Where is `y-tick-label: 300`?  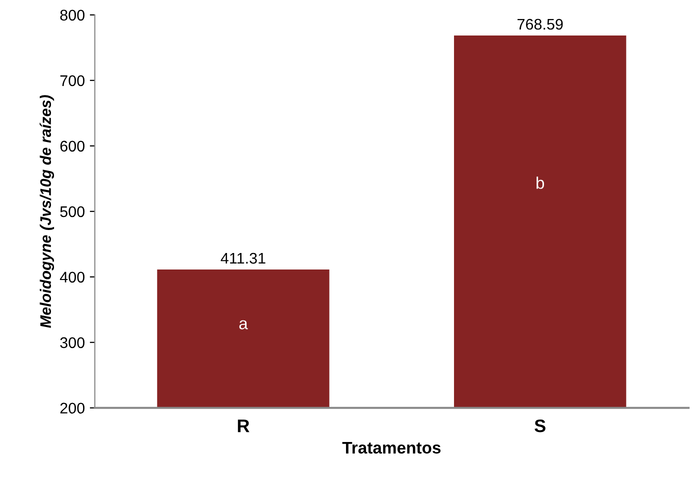 y-tick-label: 300 is located at coordinates (72, 342).